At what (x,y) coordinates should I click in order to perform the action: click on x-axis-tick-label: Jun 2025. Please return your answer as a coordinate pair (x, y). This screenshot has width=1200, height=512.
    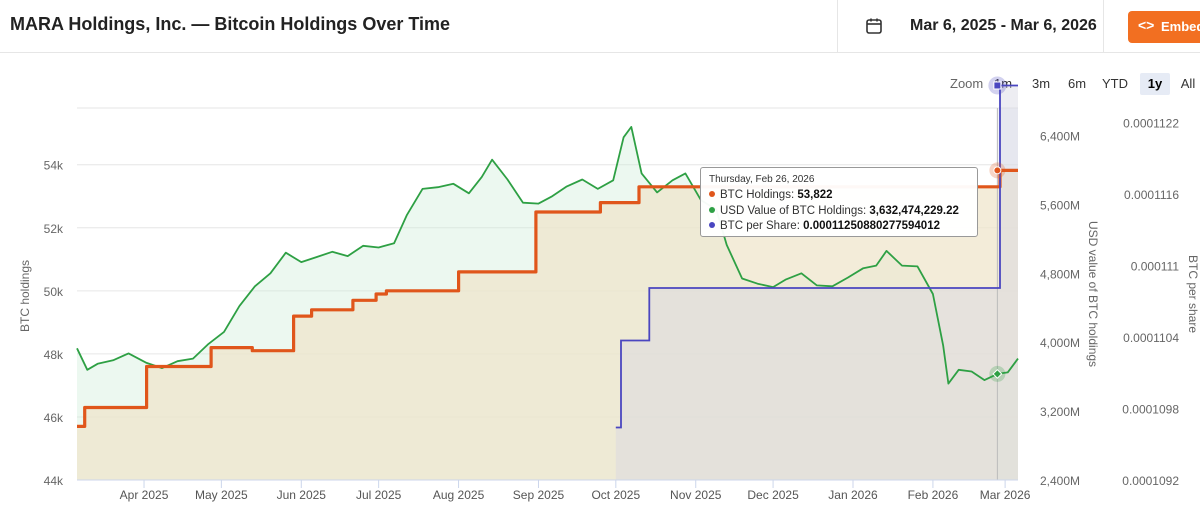
    Looking at the image, I should click on (302, 495).